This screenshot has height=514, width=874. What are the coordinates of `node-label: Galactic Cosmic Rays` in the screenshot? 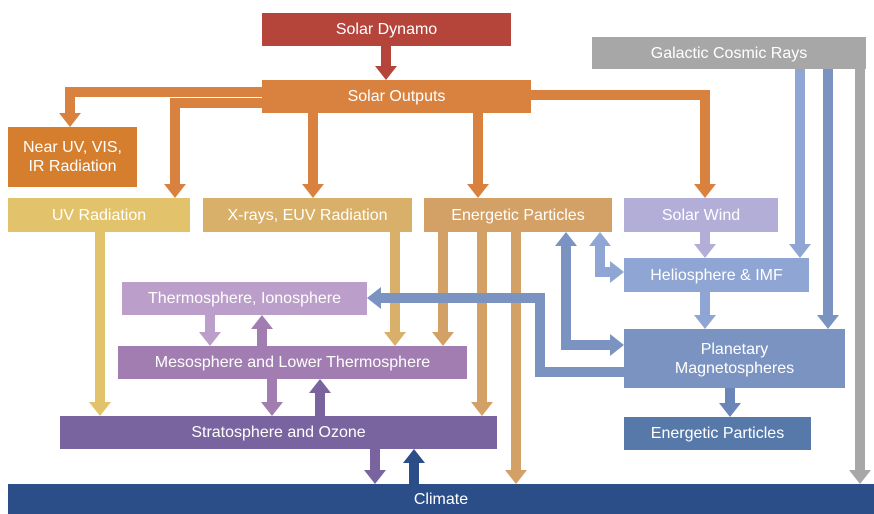 It's located at (729, 53).